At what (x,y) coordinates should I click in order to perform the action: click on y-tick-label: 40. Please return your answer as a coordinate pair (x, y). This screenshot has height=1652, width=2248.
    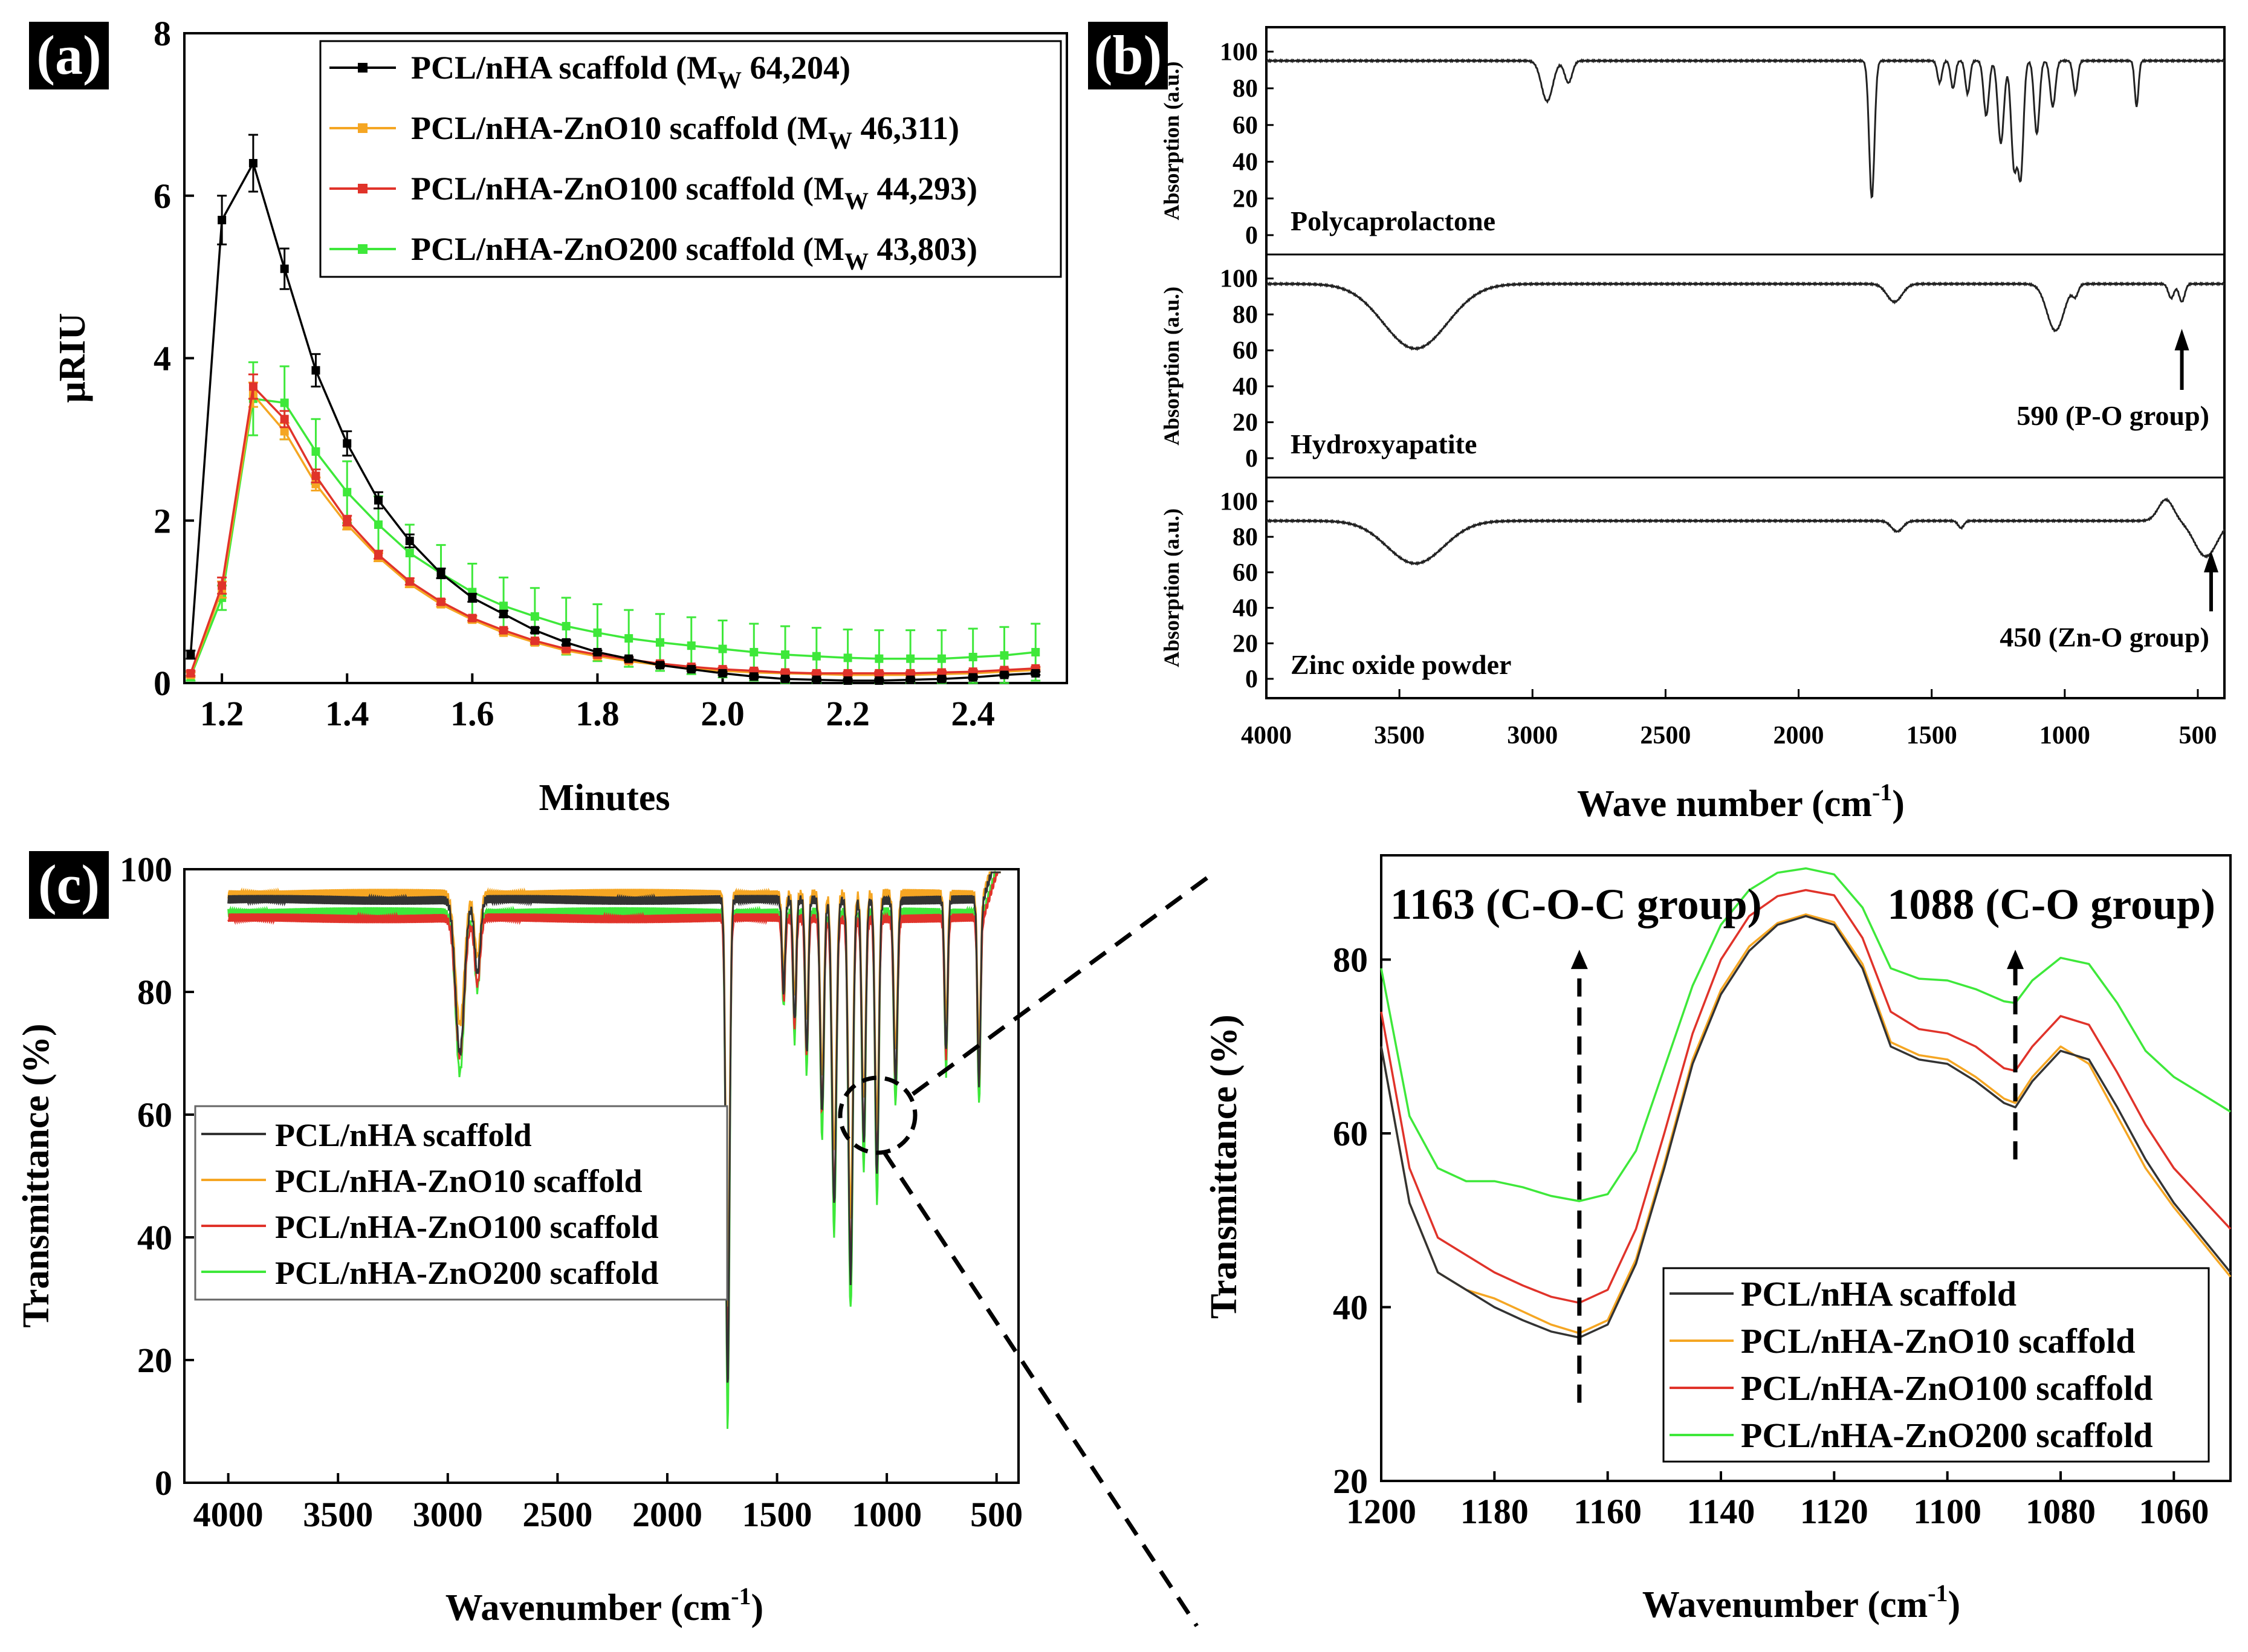
    Looking at the image, I should click on (1245, 163).